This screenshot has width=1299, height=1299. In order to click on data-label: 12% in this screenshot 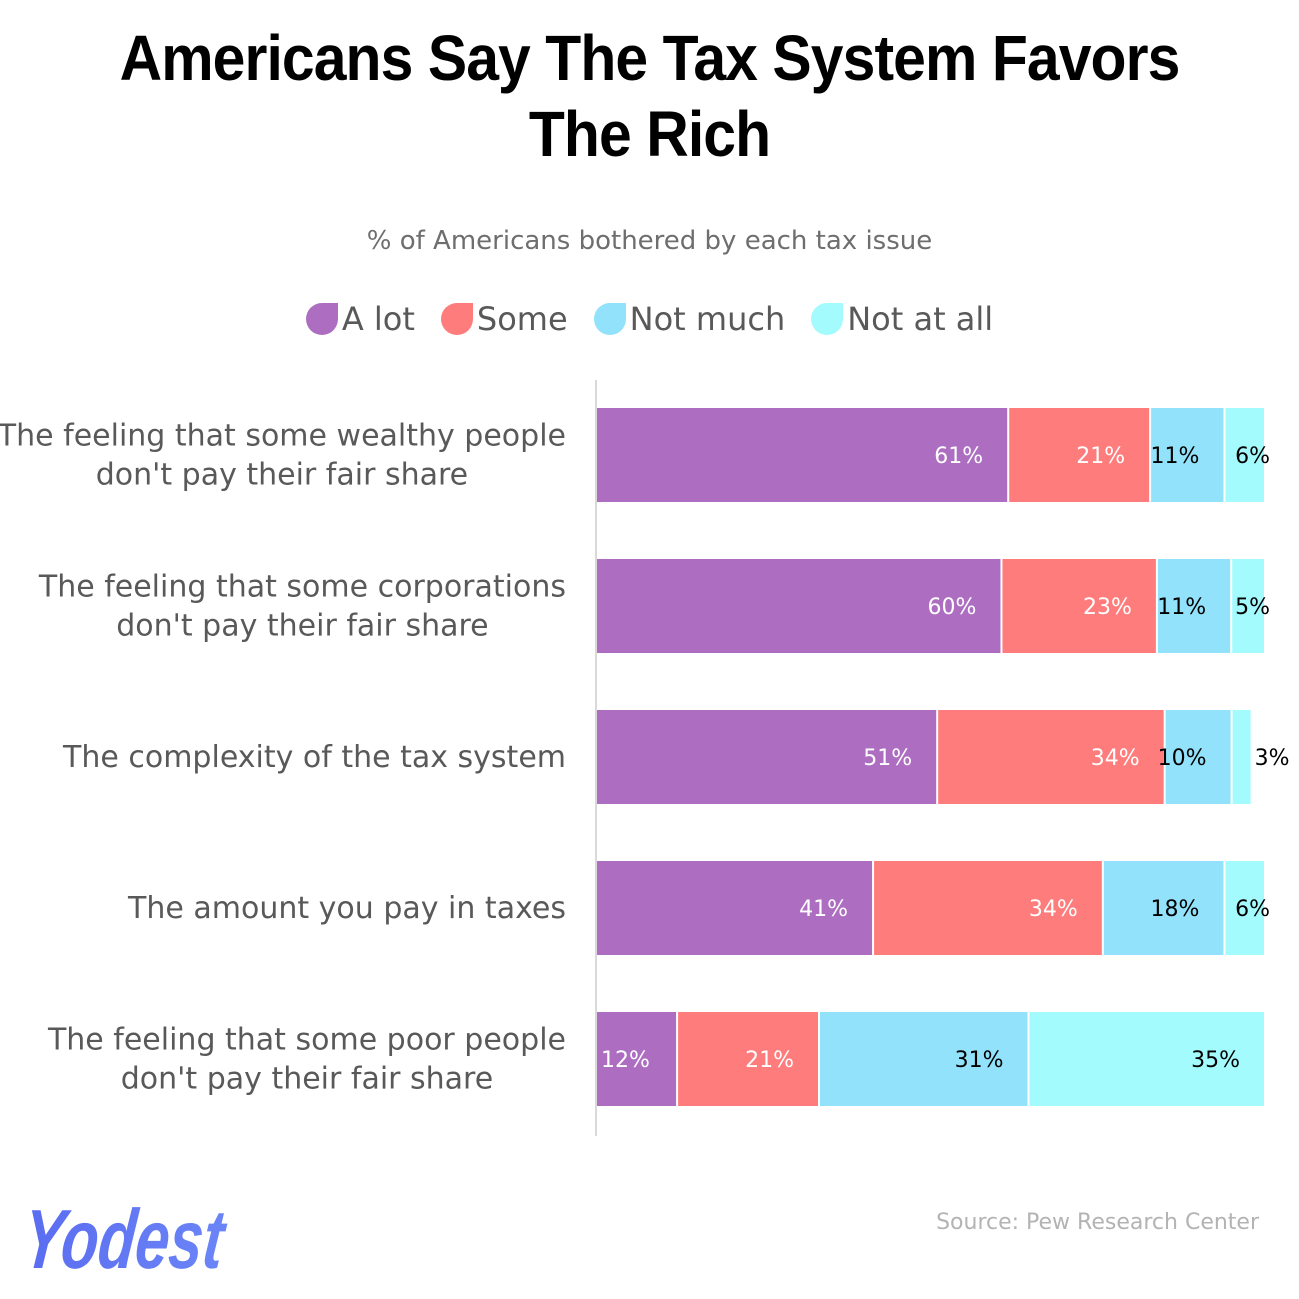, I will do `click(625, 1060)`.